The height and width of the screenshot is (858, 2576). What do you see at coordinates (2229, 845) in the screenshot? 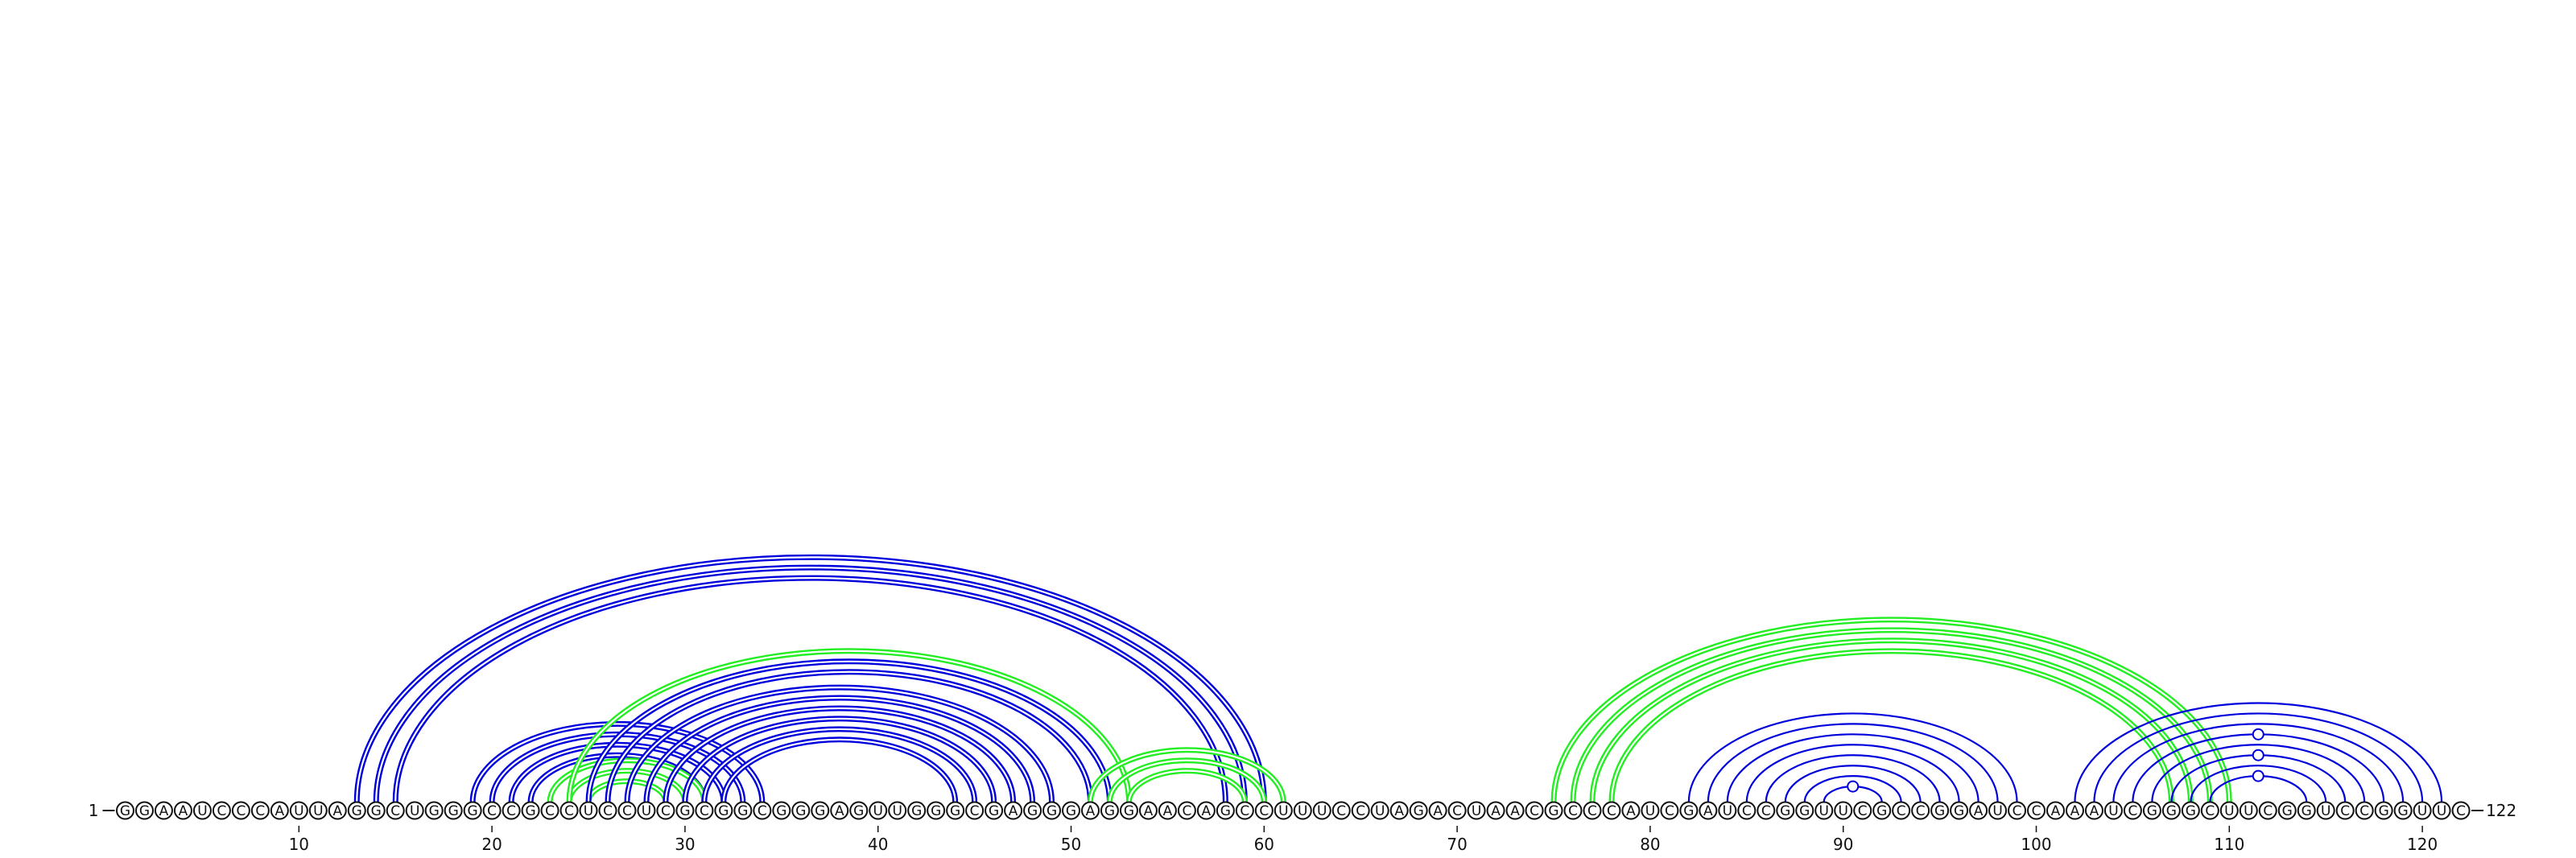
I see `tick-label: 110` at bounding box center [2229, 845].